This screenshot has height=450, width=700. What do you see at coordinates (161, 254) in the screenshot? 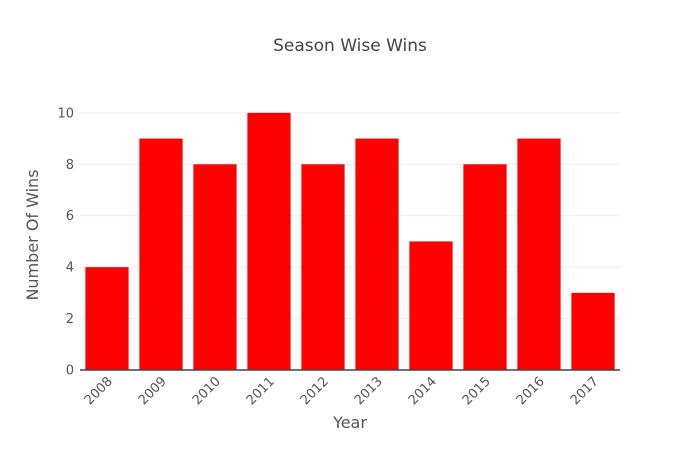
I see `bar-2009` at bounding box center [161, 254].